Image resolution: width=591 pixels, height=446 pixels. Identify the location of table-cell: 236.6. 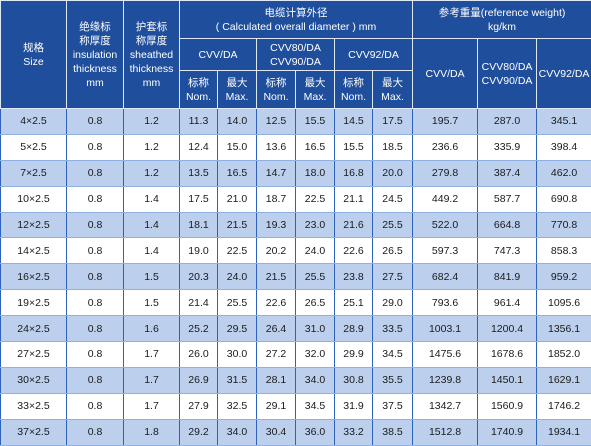
(445, 147).